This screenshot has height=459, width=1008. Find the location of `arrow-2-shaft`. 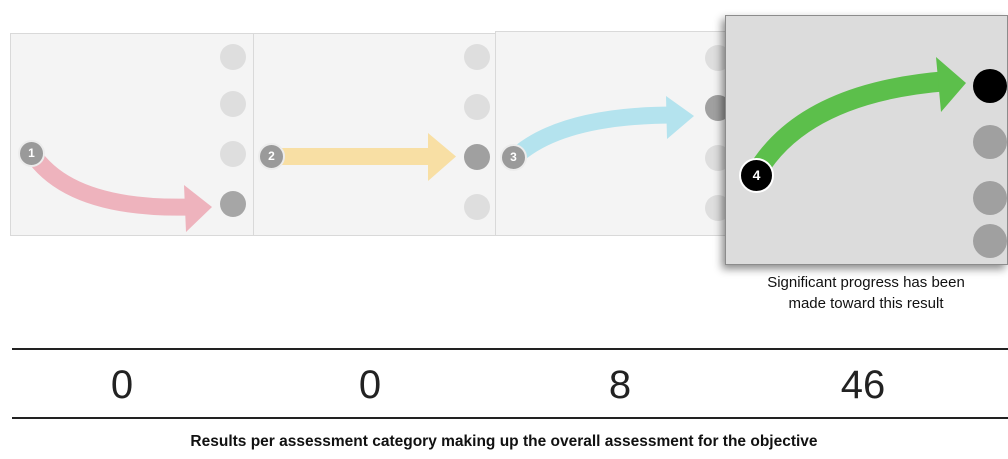

arrow-2-shaft is located at coordinates (352, 156).